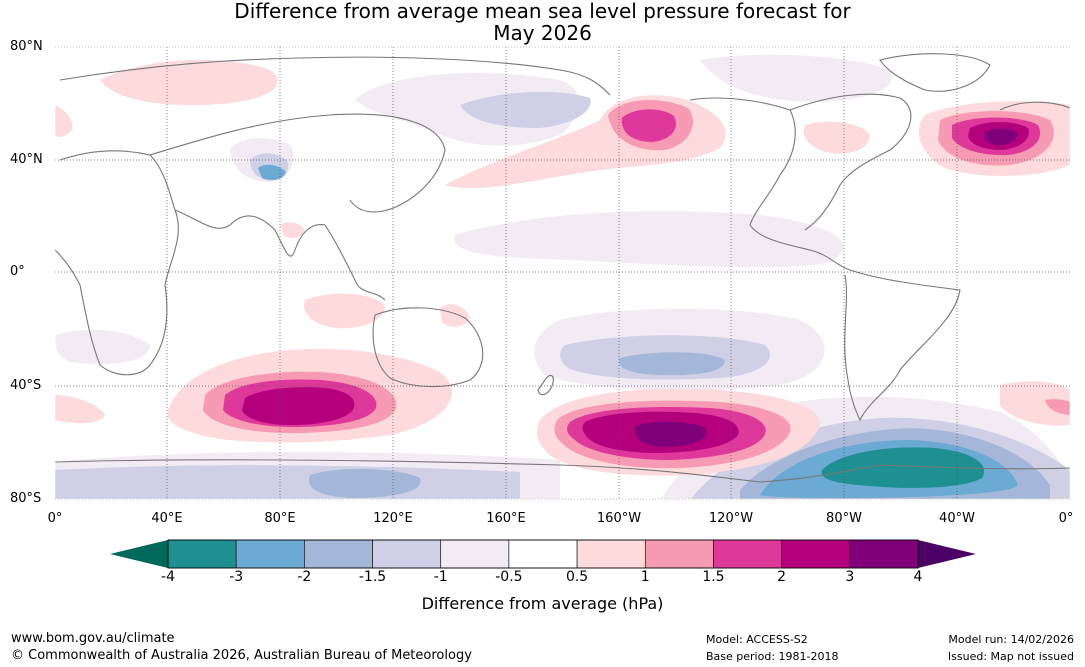 Image resolution: width=1085 pixels, height=667 pixels. Describe the element at coordinates (17, 271) in the screenshot. I see `lat-label-0: 0°` at that location.